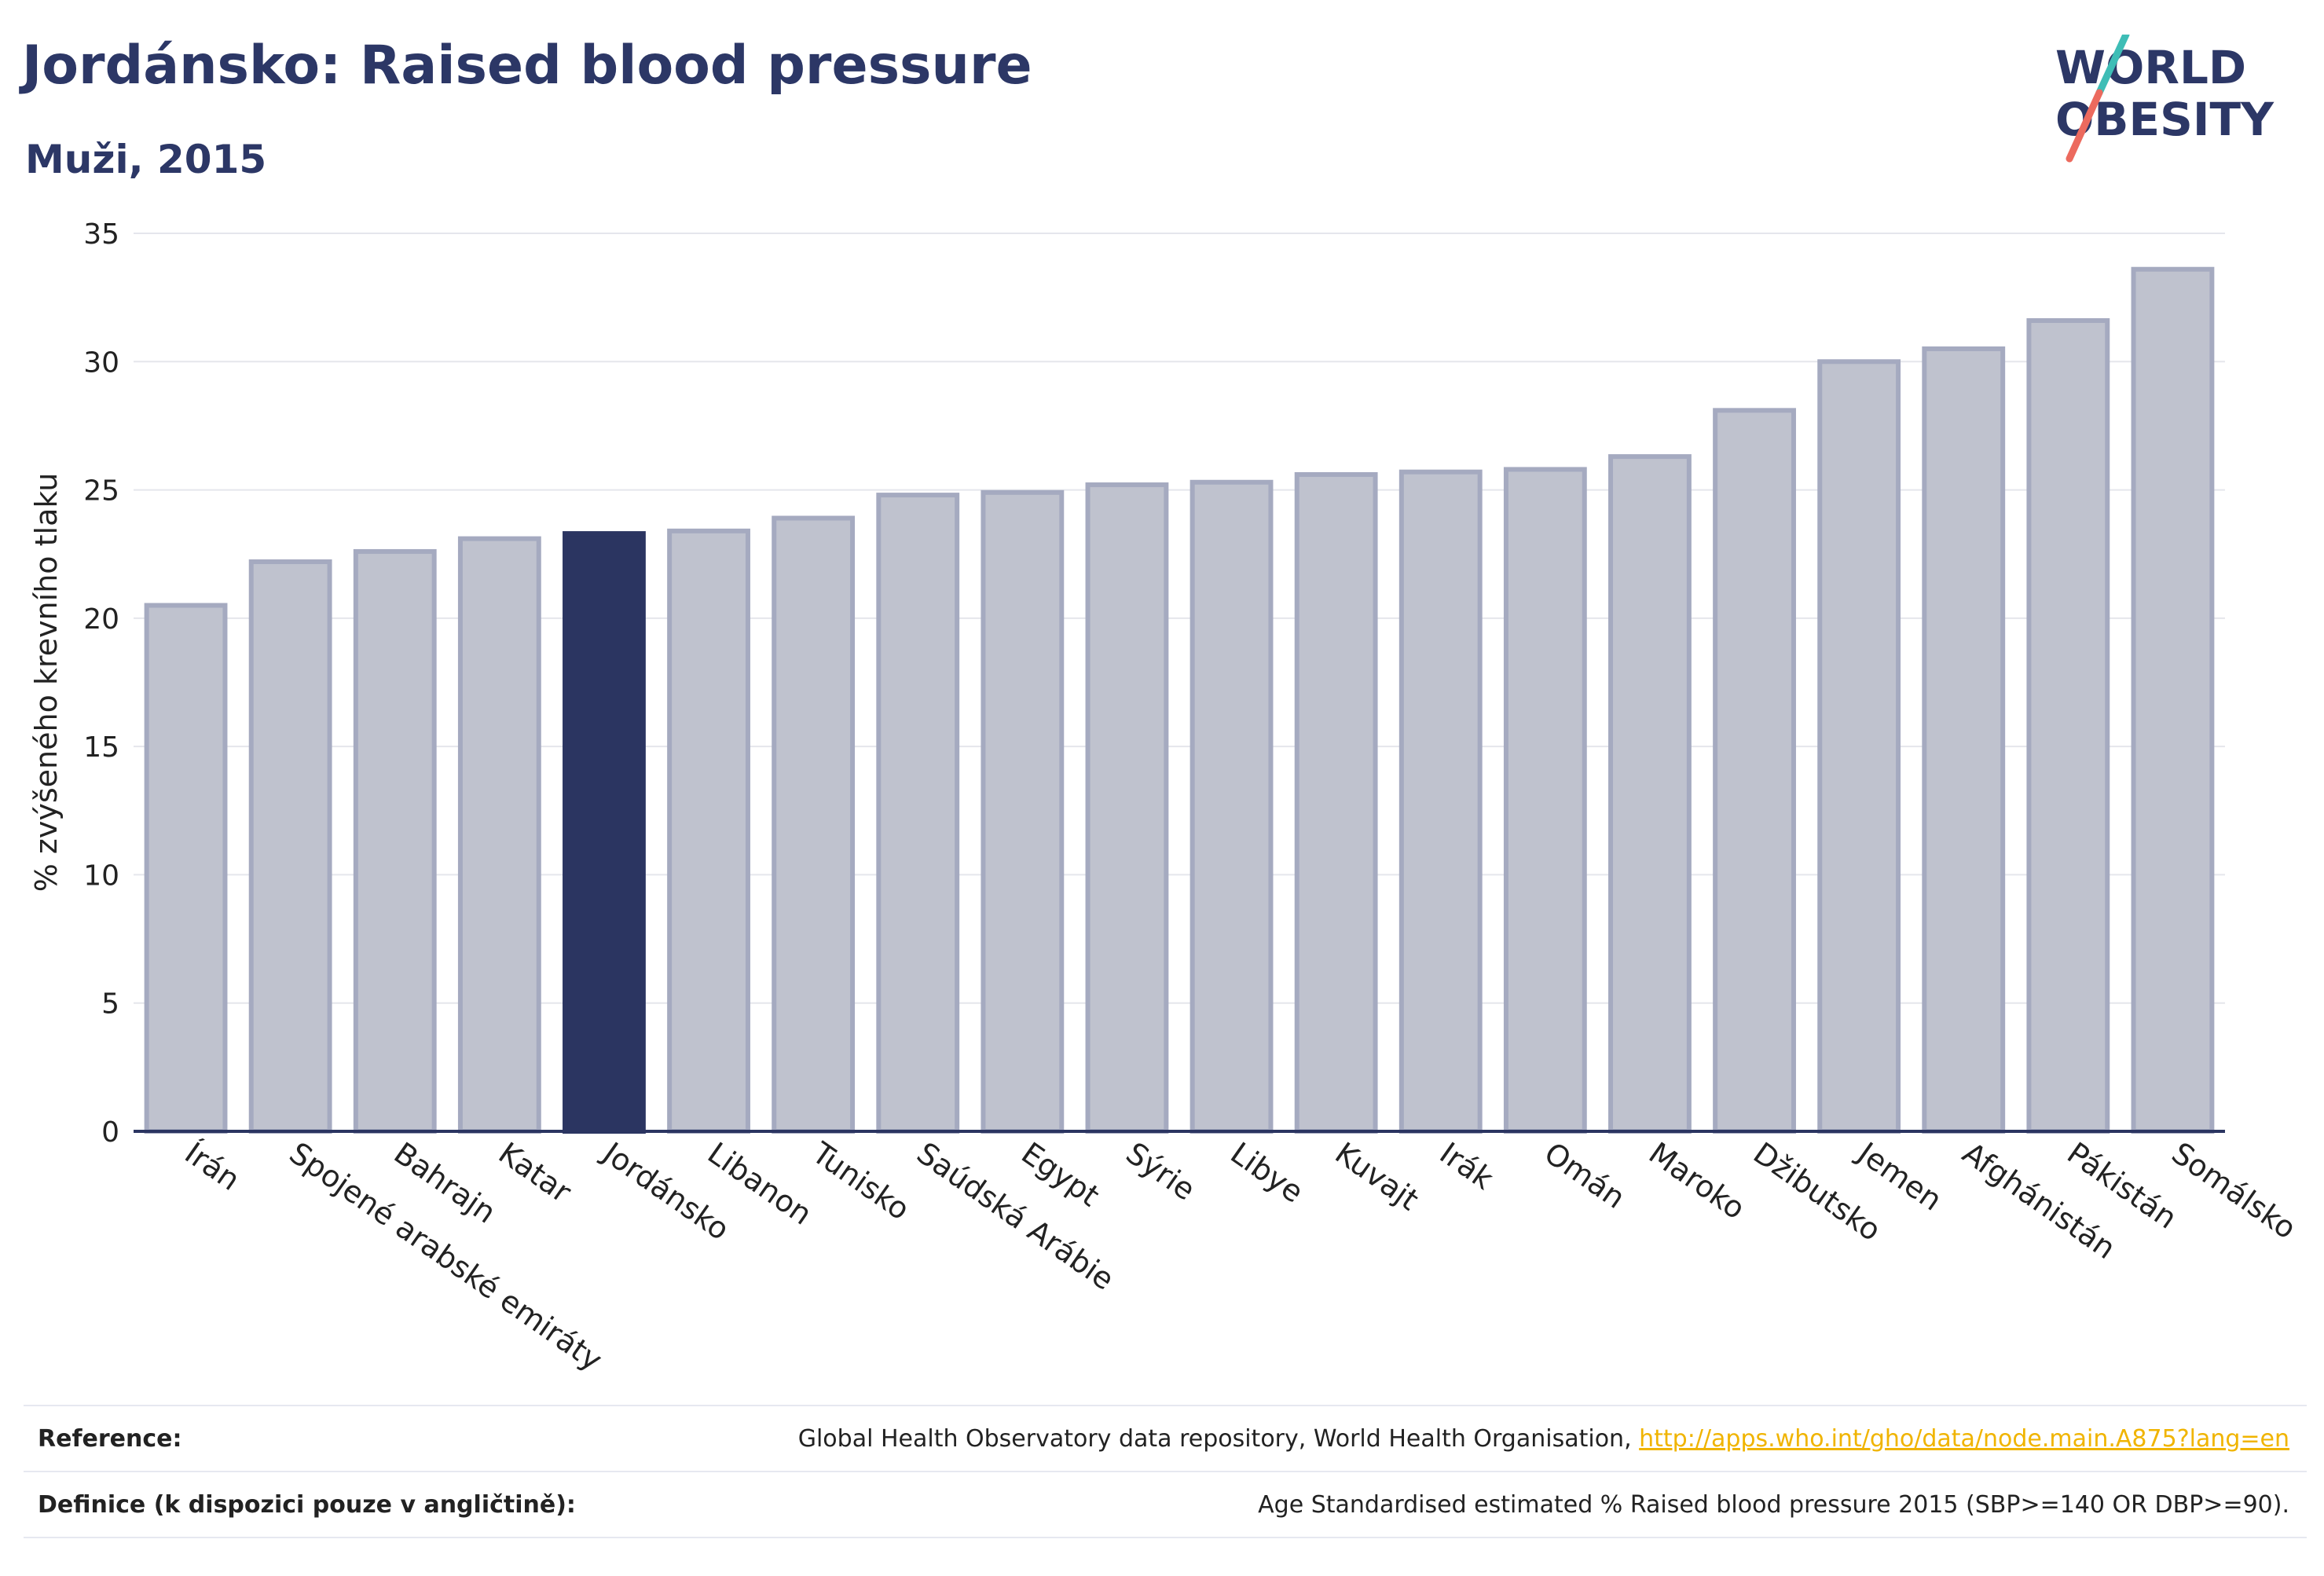 This screenshot has width=2324, height=1576. I want to click on logo-slash-coral, so click(2084, 126).